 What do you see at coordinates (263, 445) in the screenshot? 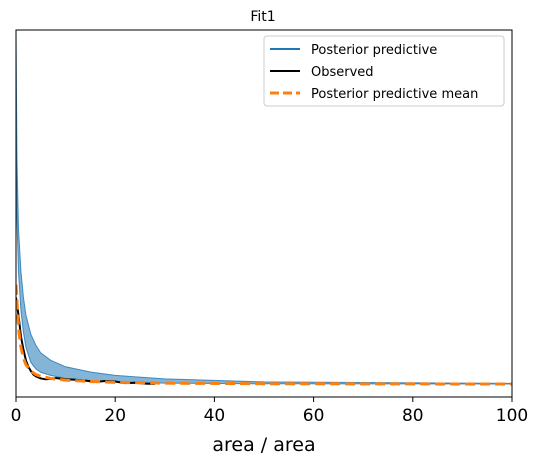
I see `x-axis-label: area / area` at bounding box center [263, 445].